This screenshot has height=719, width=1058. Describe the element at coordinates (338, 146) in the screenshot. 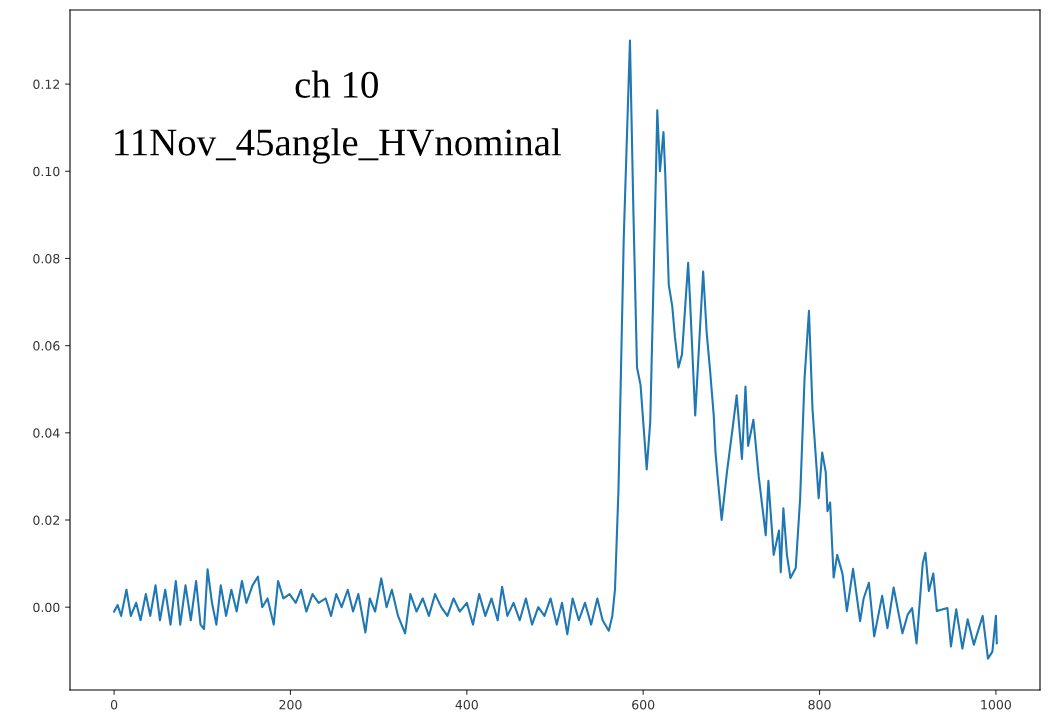

I see `annotation: 11Nov_45angle_HVnominal` at that location.